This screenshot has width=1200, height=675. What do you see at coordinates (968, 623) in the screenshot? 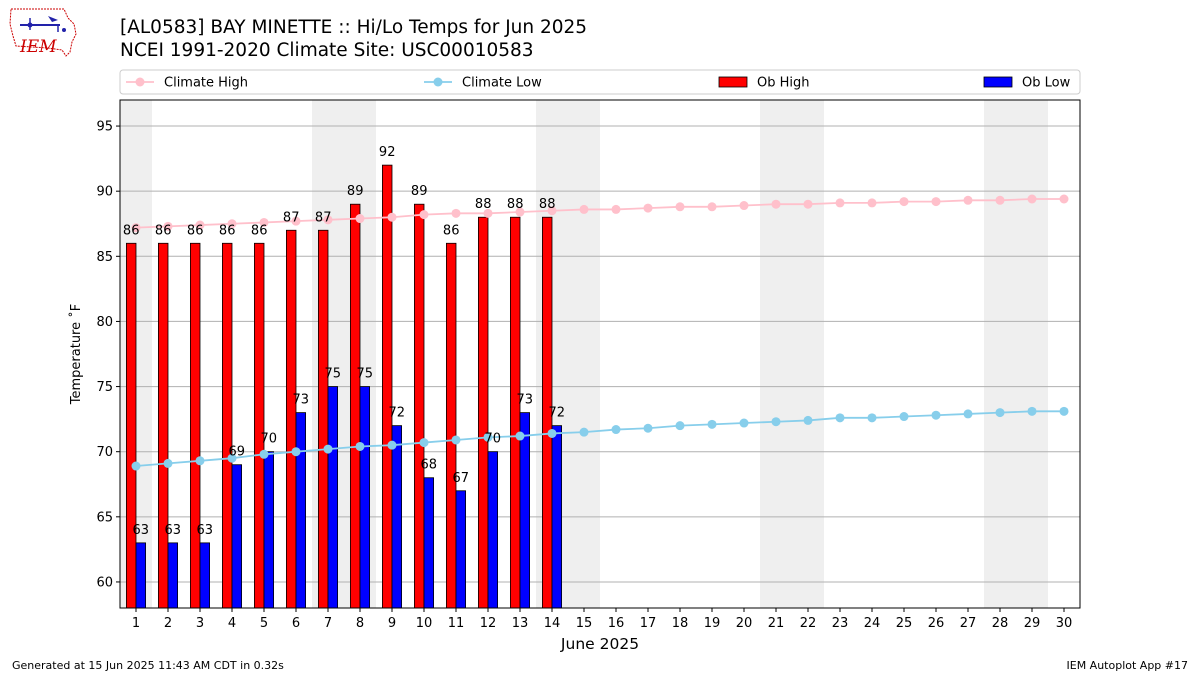
I see `xtick-label-27: 27` at bounding box center [968, 623].